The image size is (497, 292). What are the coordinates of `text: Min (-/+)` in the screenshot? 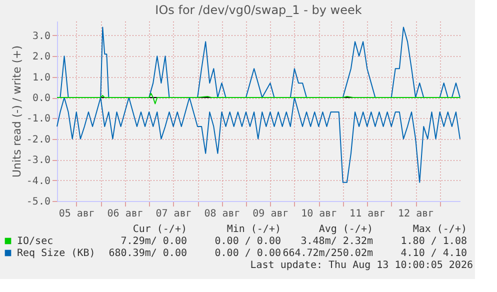 It's located at (253, 229).